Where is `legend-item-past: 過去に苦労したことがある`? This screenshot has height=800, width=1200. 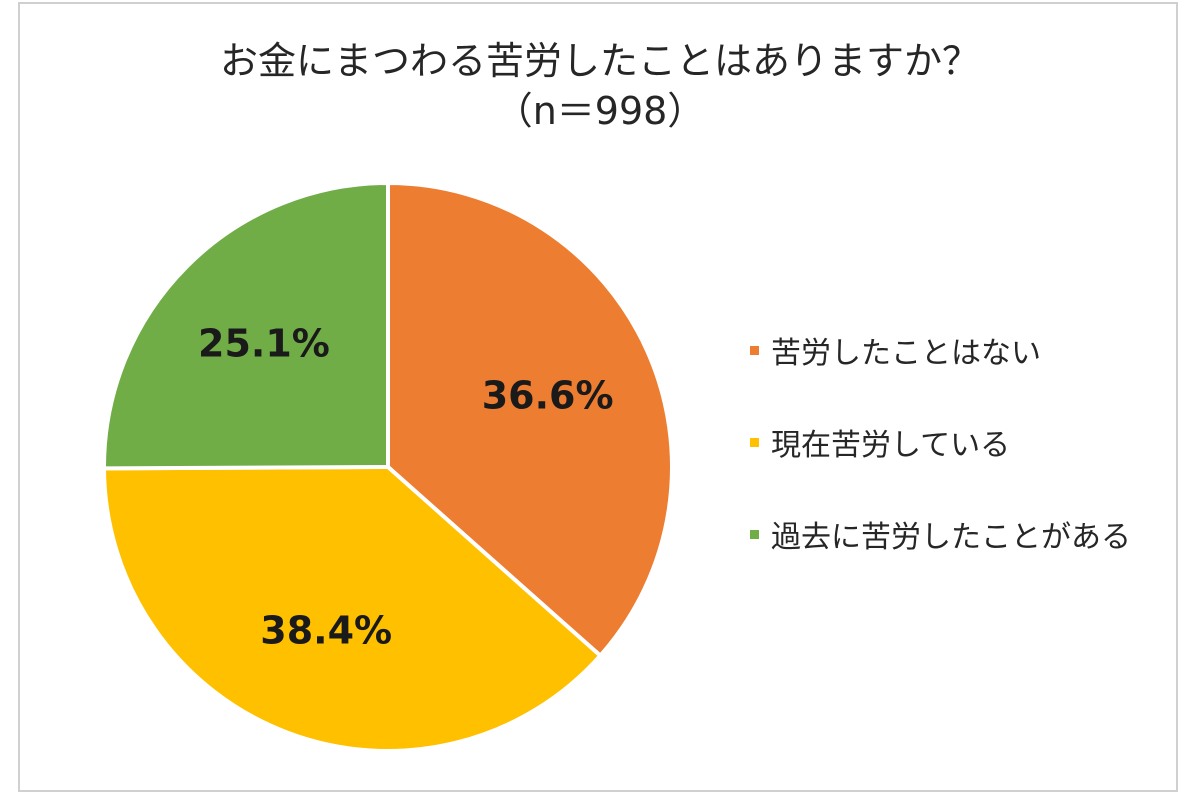
legend-item-past: 過去に苦労したことがある is located at coordinates (940, 534).